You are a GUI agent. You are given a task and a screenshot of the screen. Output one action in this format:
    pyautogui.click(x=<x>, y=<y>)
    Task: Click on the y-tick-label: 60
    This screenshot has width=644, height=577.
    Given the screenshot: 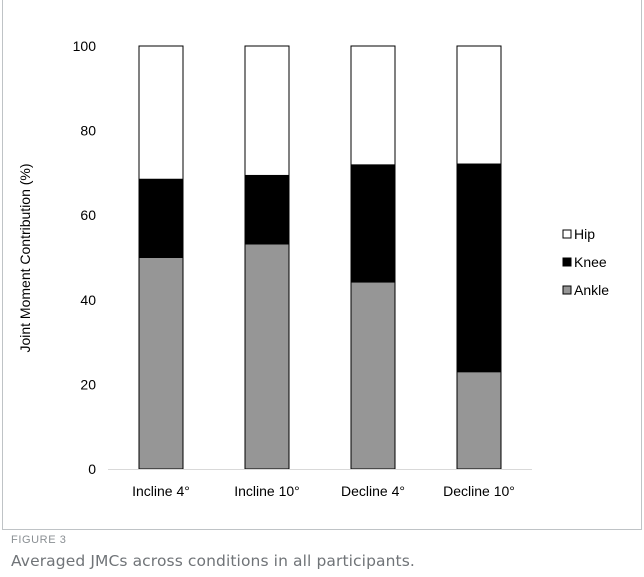 What is the action you would take?
    pyautogui.click(x=88, y=215)
    